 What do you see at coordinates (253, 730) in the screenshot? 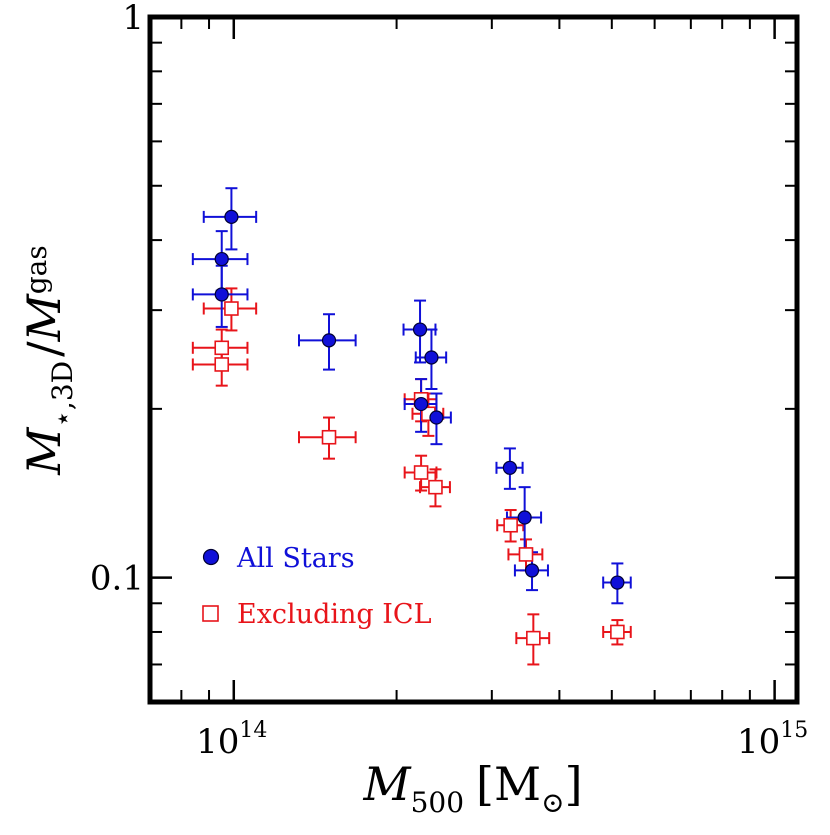
I see `x-tick-label-exp: 14` at bounding box center [253, 730].